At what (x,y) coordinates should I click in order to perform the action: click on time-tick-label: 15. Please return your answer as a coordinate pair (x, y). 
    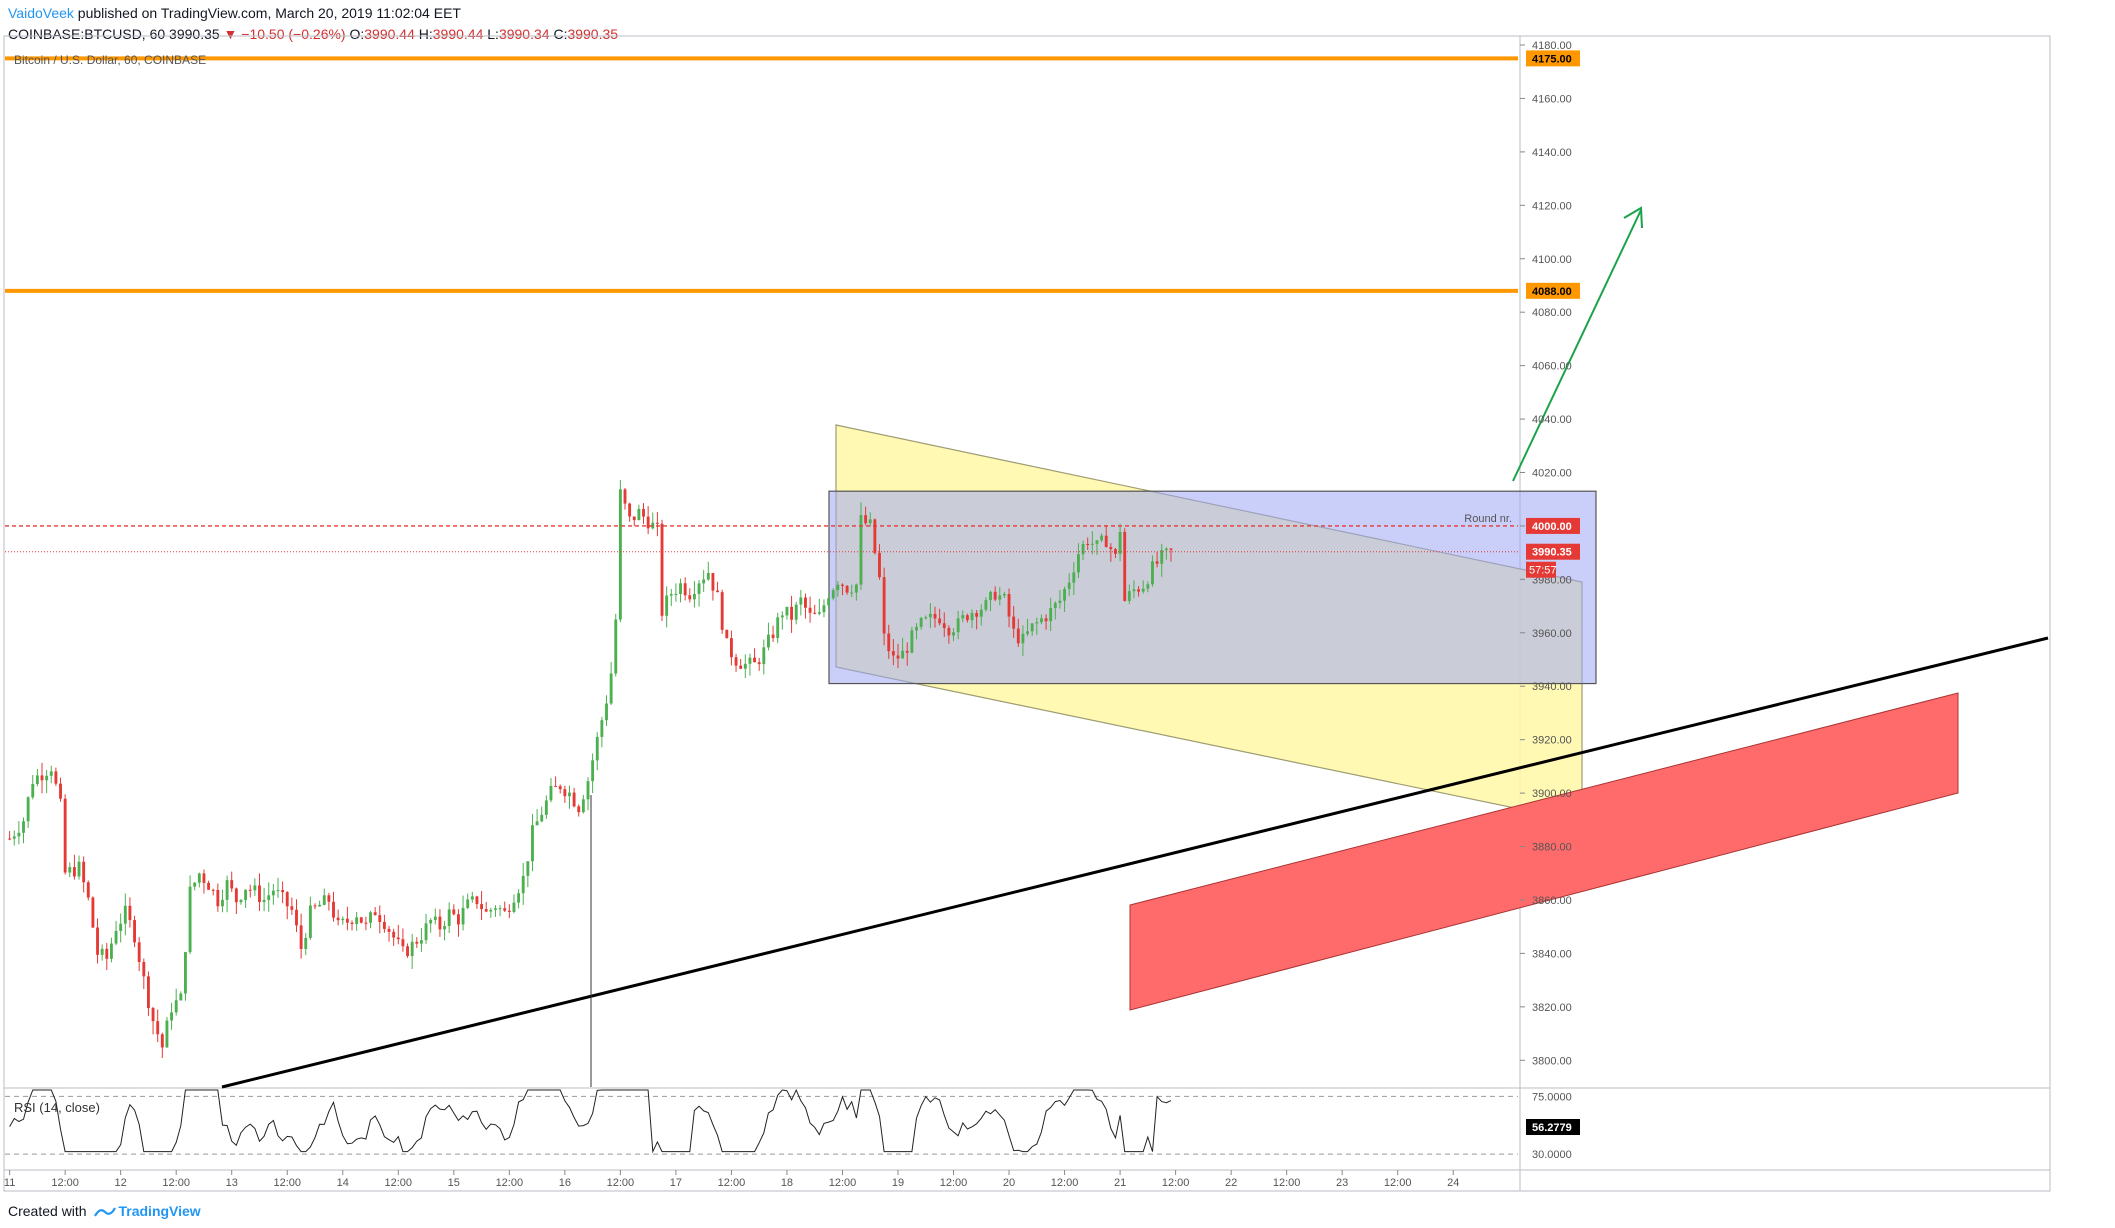
    Looking at the image, I should click on (454, 1183).